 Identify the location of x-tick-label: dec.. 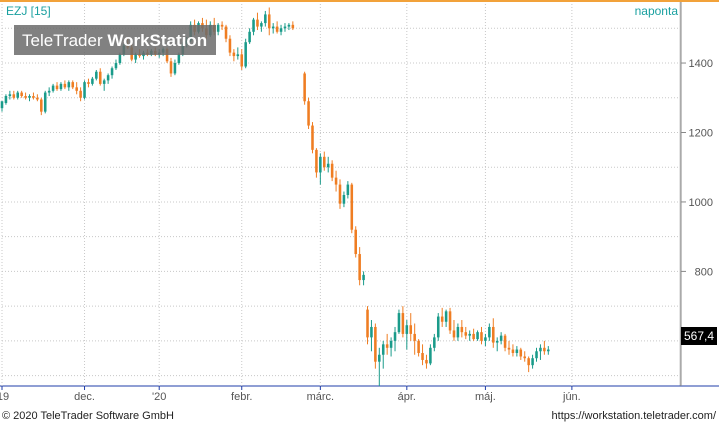
(84, 397).